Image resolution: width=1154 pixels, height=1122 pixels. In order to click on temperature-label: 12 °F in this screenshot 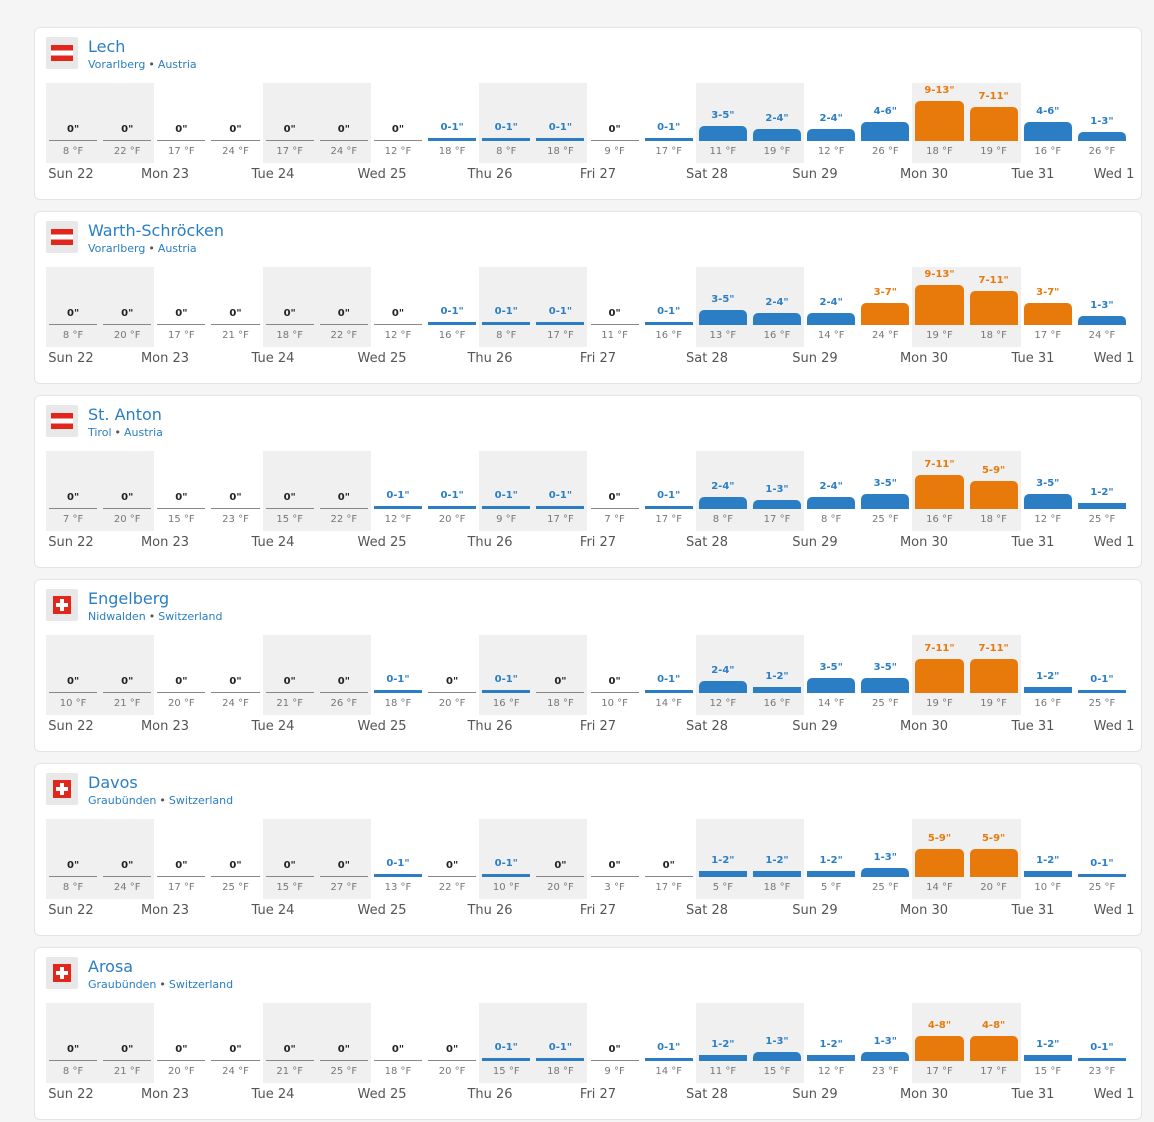, I will do `click(398, 519)`.